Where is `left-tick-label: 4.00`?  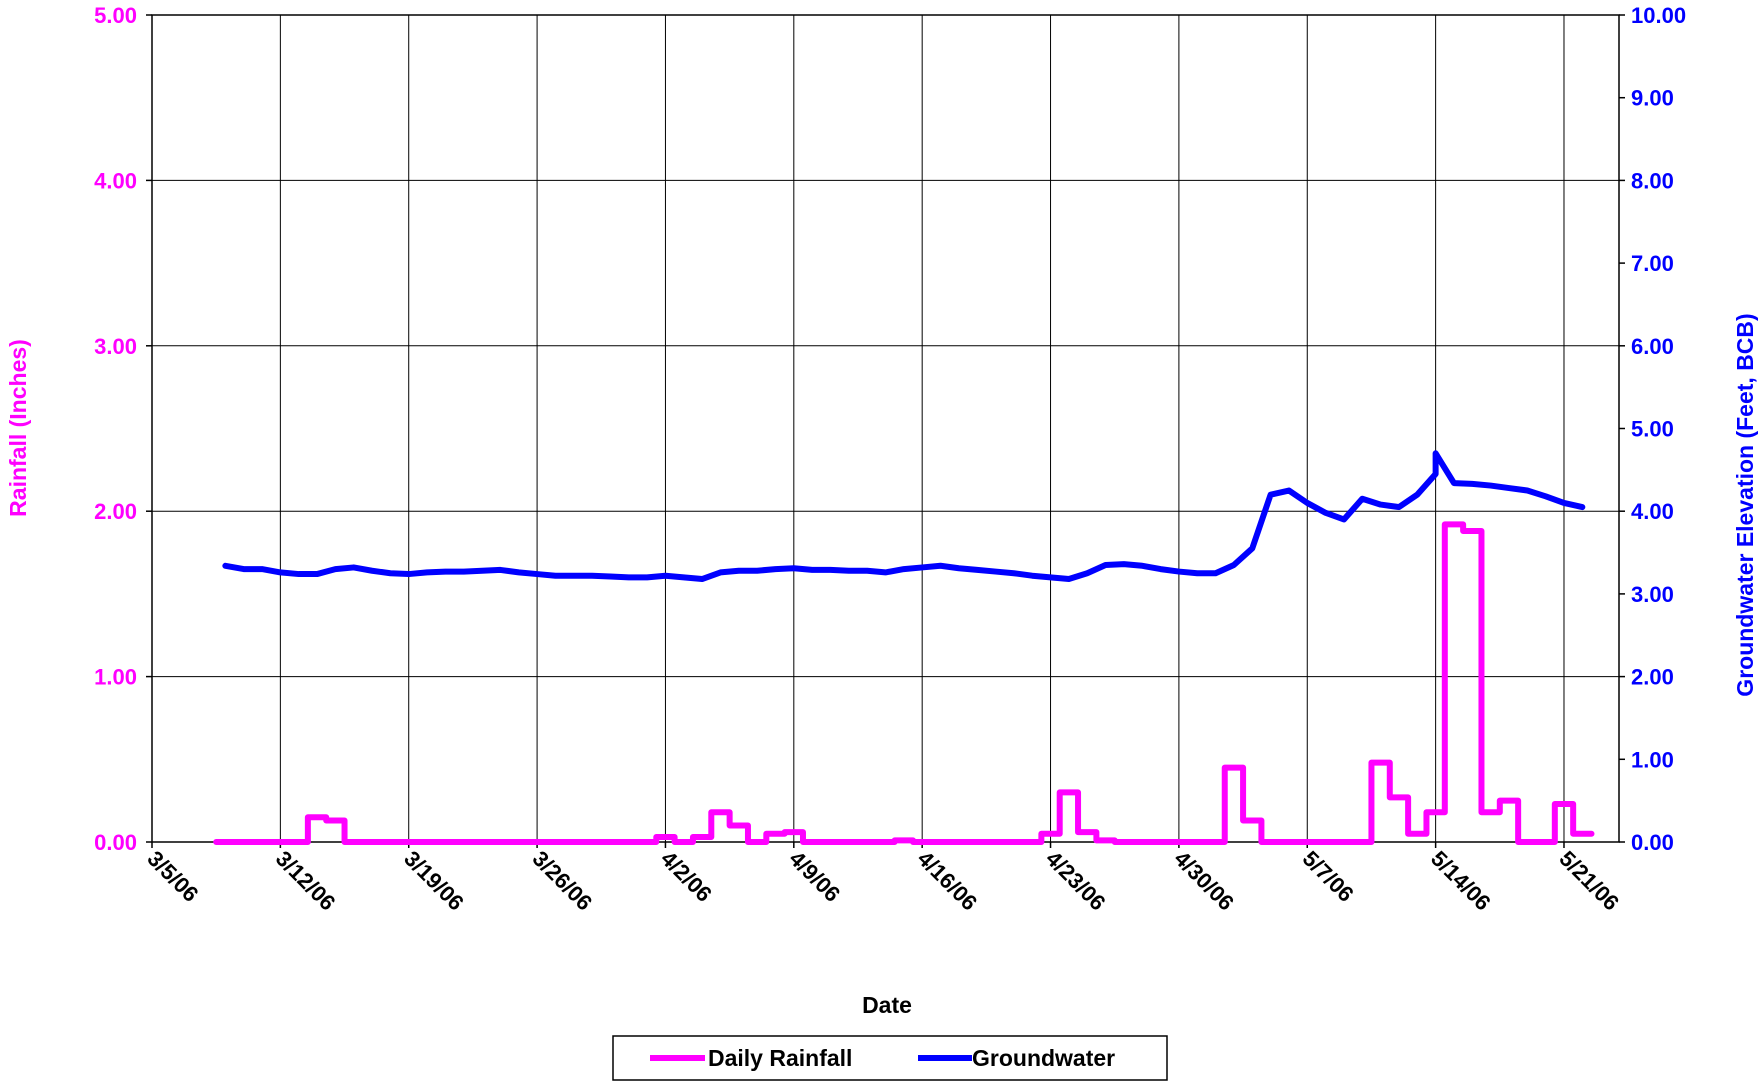
left-tick-label: 4.00 is located at coordinates (115, 180).